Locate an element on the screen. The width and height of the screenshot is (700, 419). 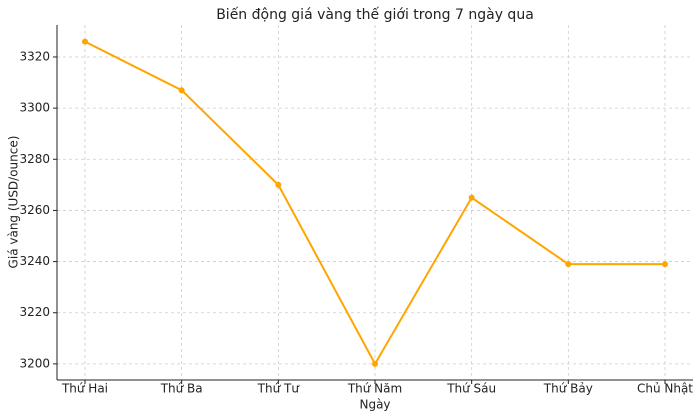
y-tick-label: 3220 is located at coordinates (34, 312).